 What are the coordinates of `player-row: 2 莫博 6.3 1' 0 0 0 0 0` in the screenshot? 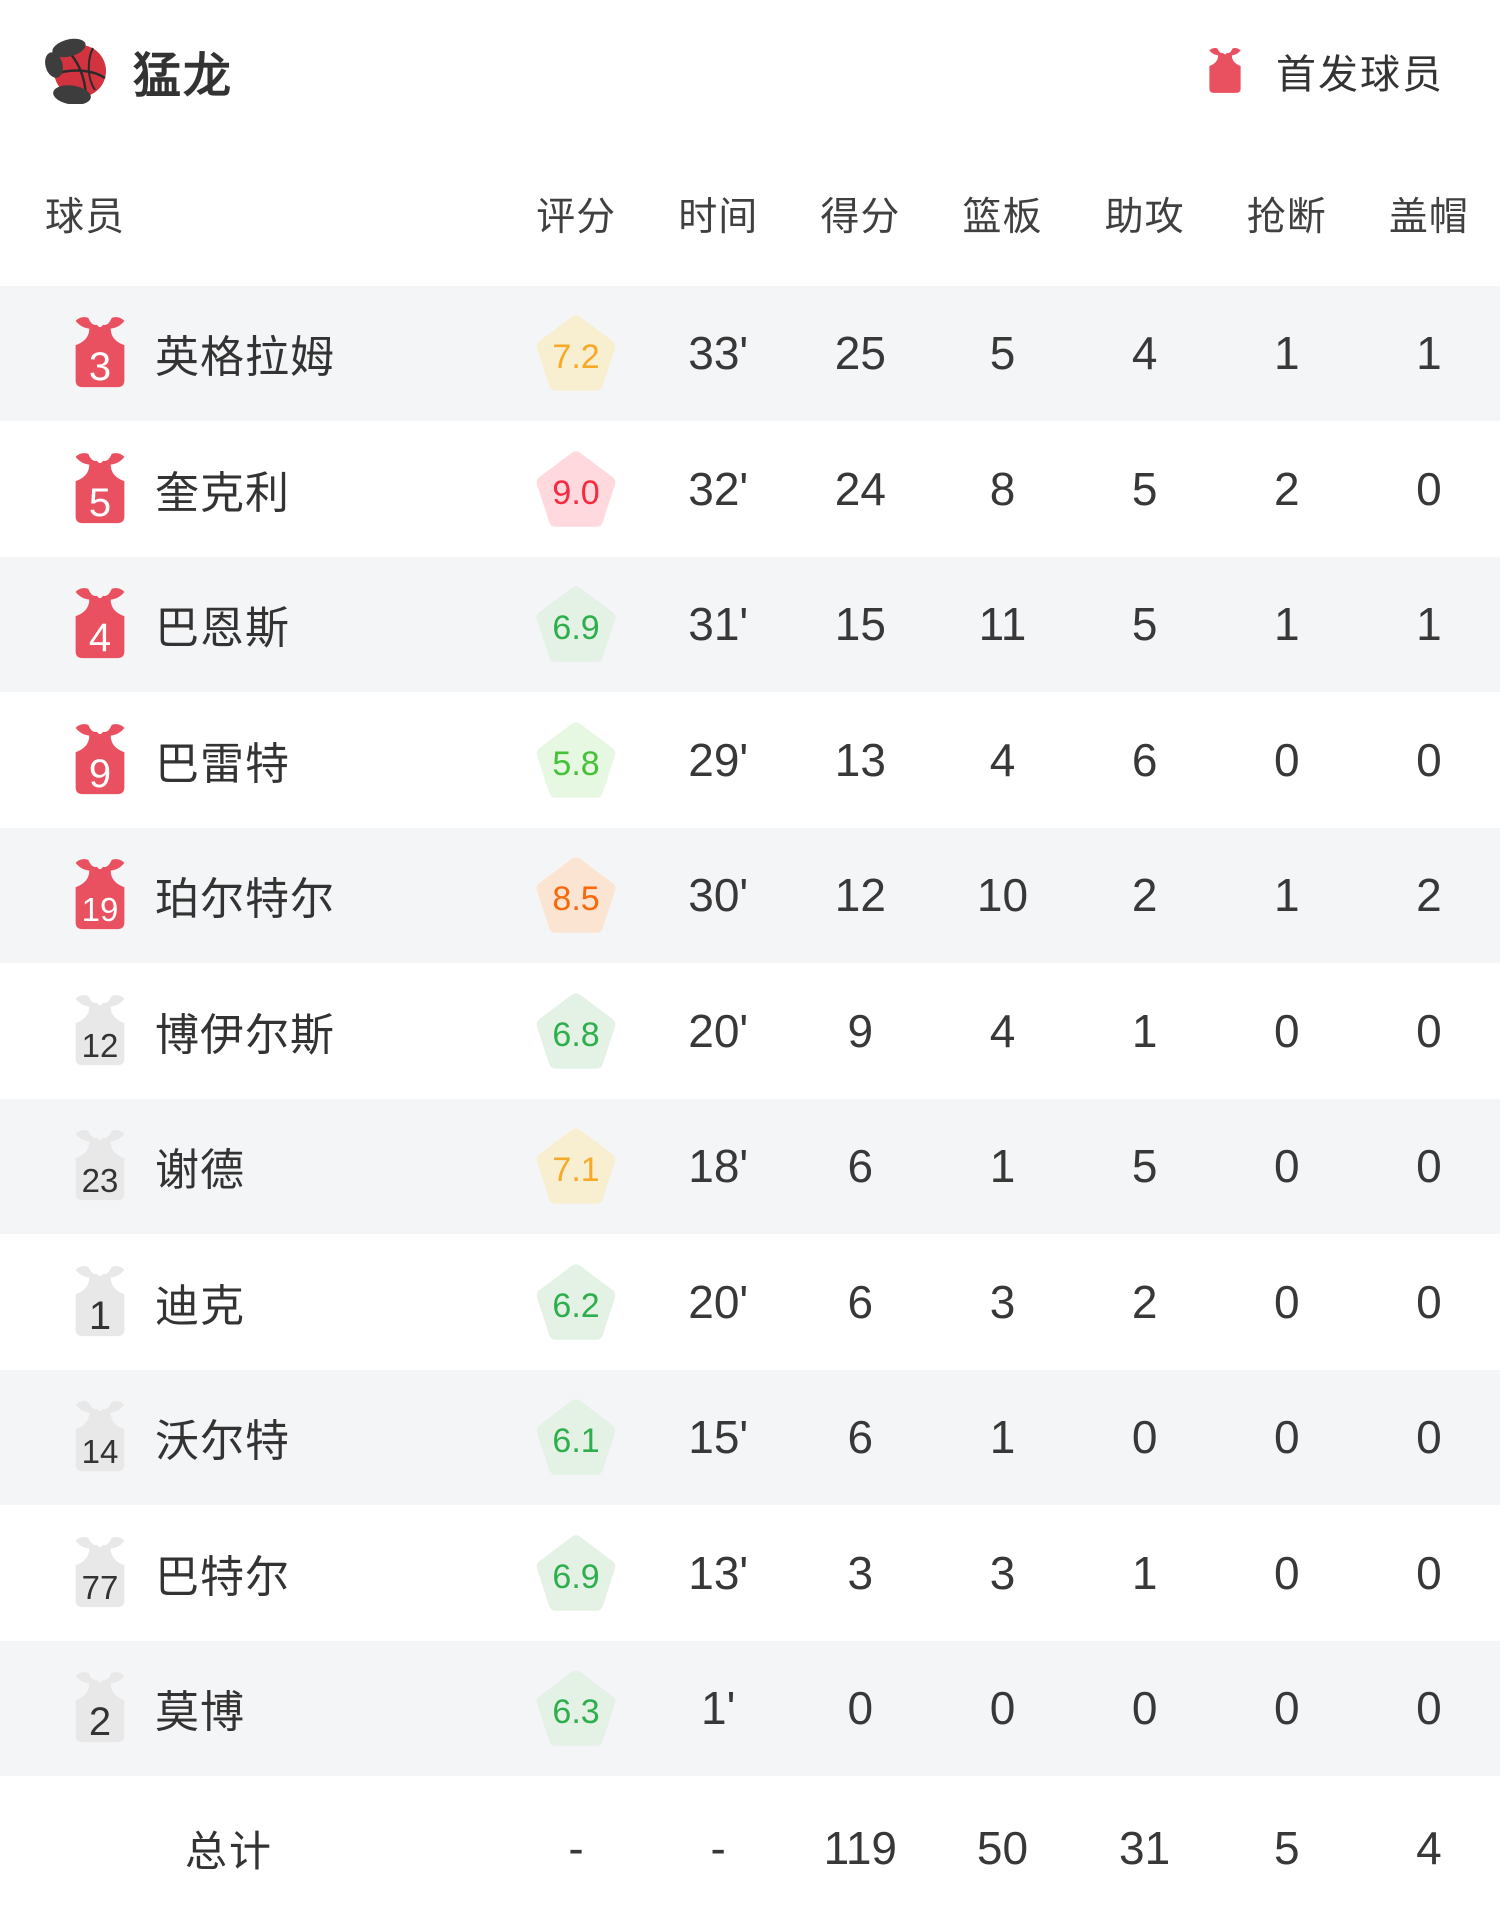 It's located at (750, 1708).